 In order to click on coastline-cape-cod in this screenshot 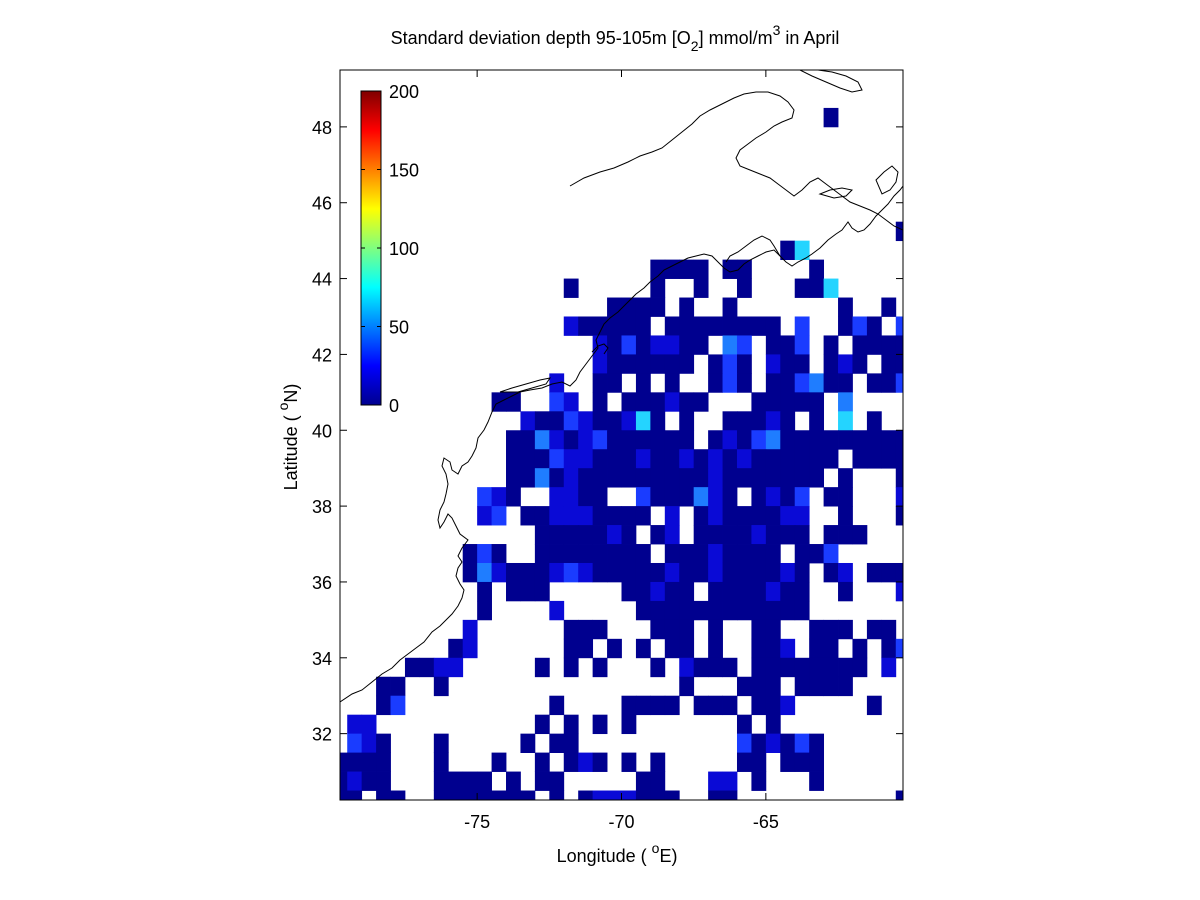, I will do `click(600, 349)`.